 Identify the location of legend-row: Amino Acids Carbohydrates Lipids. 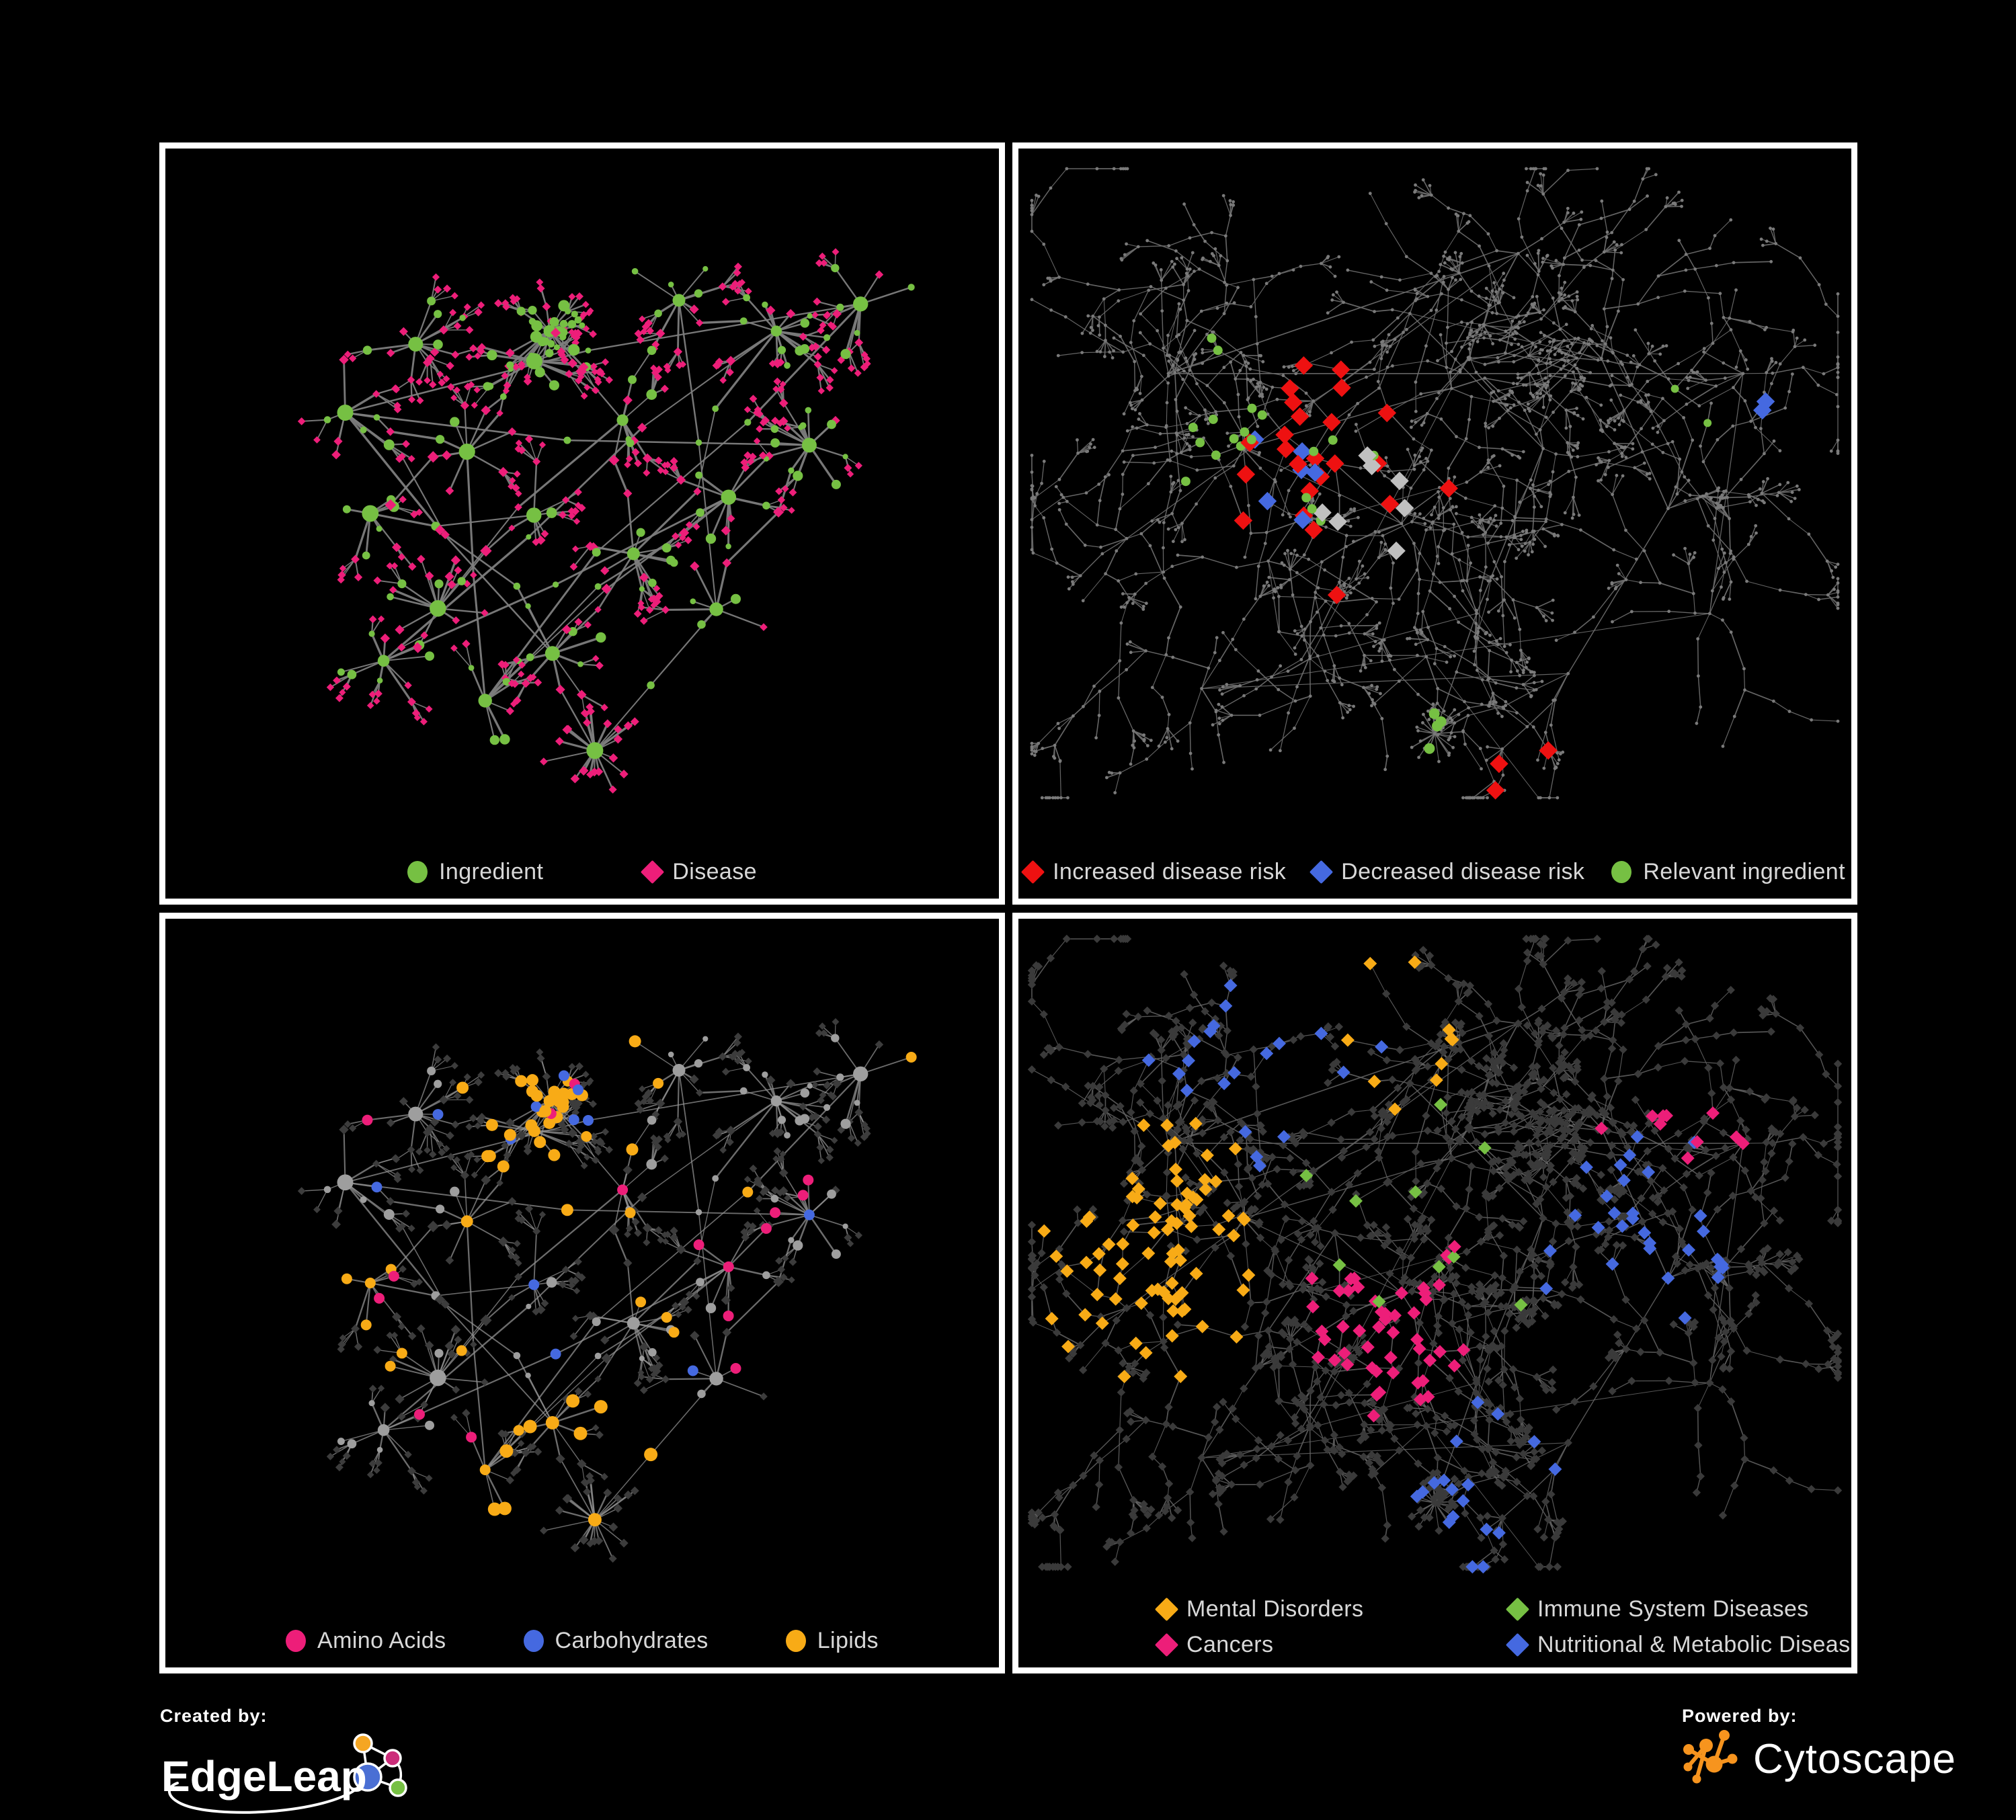
(582, 1641).